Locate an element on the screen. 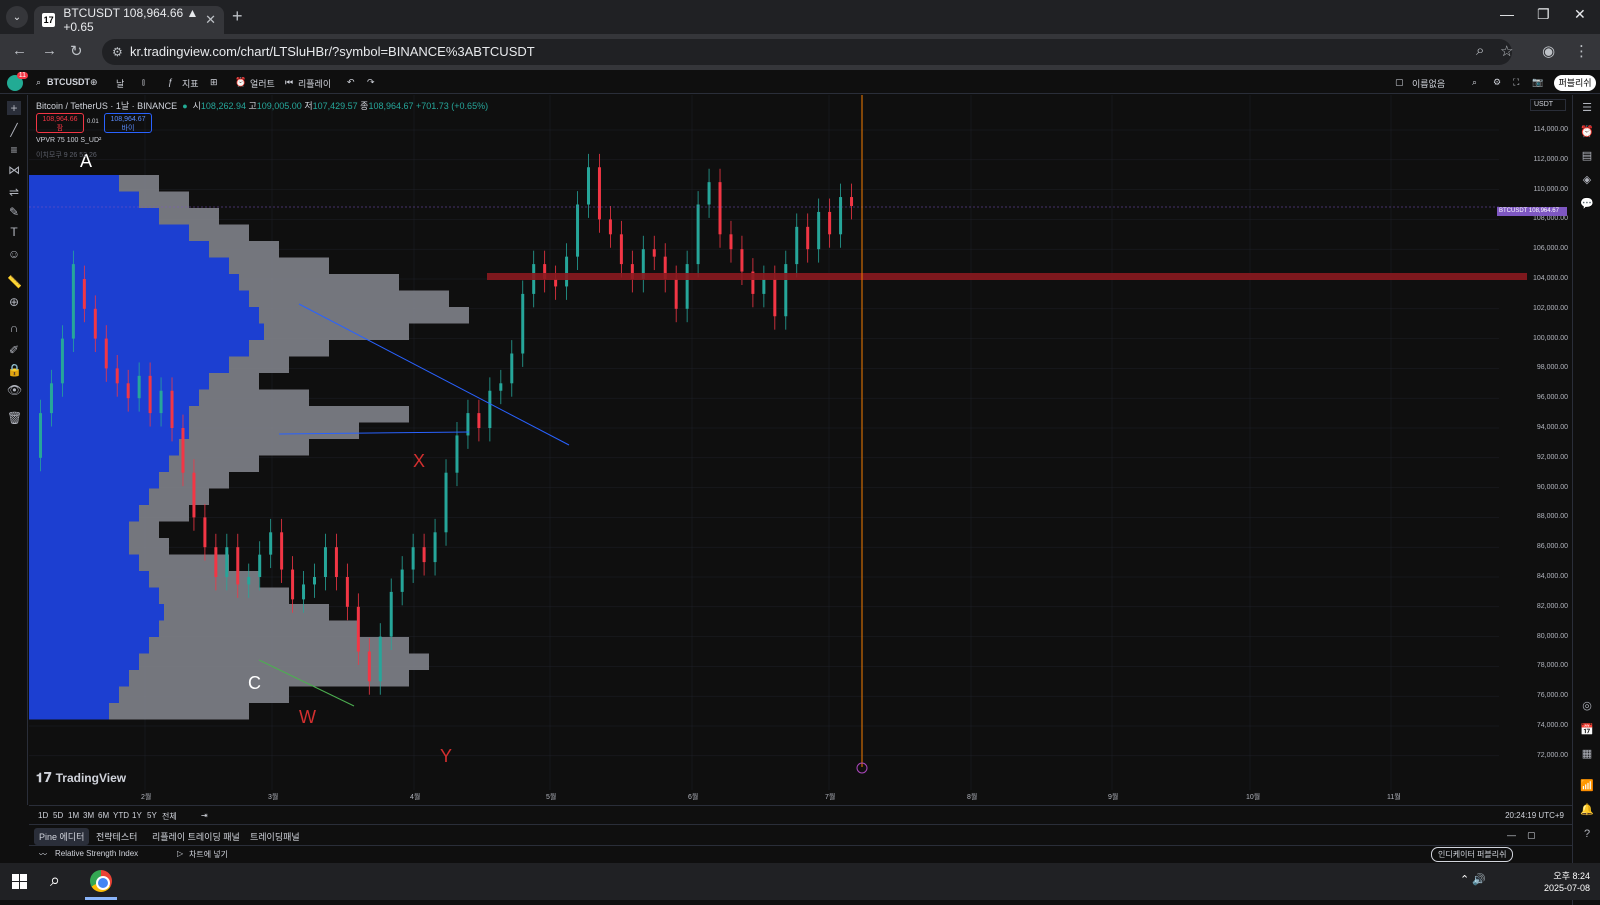 This screenshot has height=905, width=1600. close-tab-icon: ✕ is located at coordinates (210, 19).